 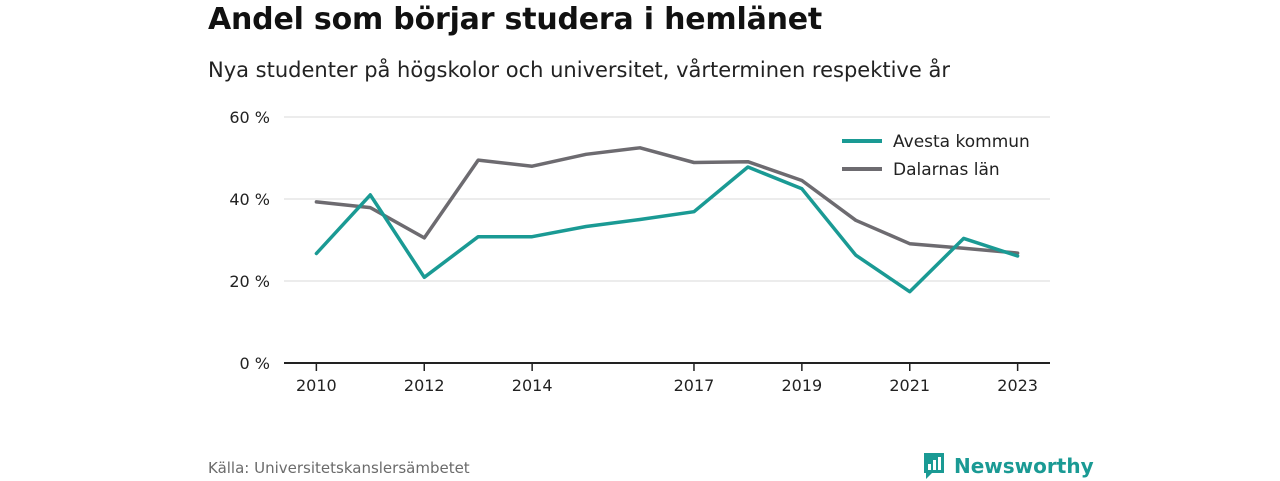 What do you see at coordinates (909, 385) in the screenshot?
I see `x-tick-label: 2021` at bounding box center [909, 385].